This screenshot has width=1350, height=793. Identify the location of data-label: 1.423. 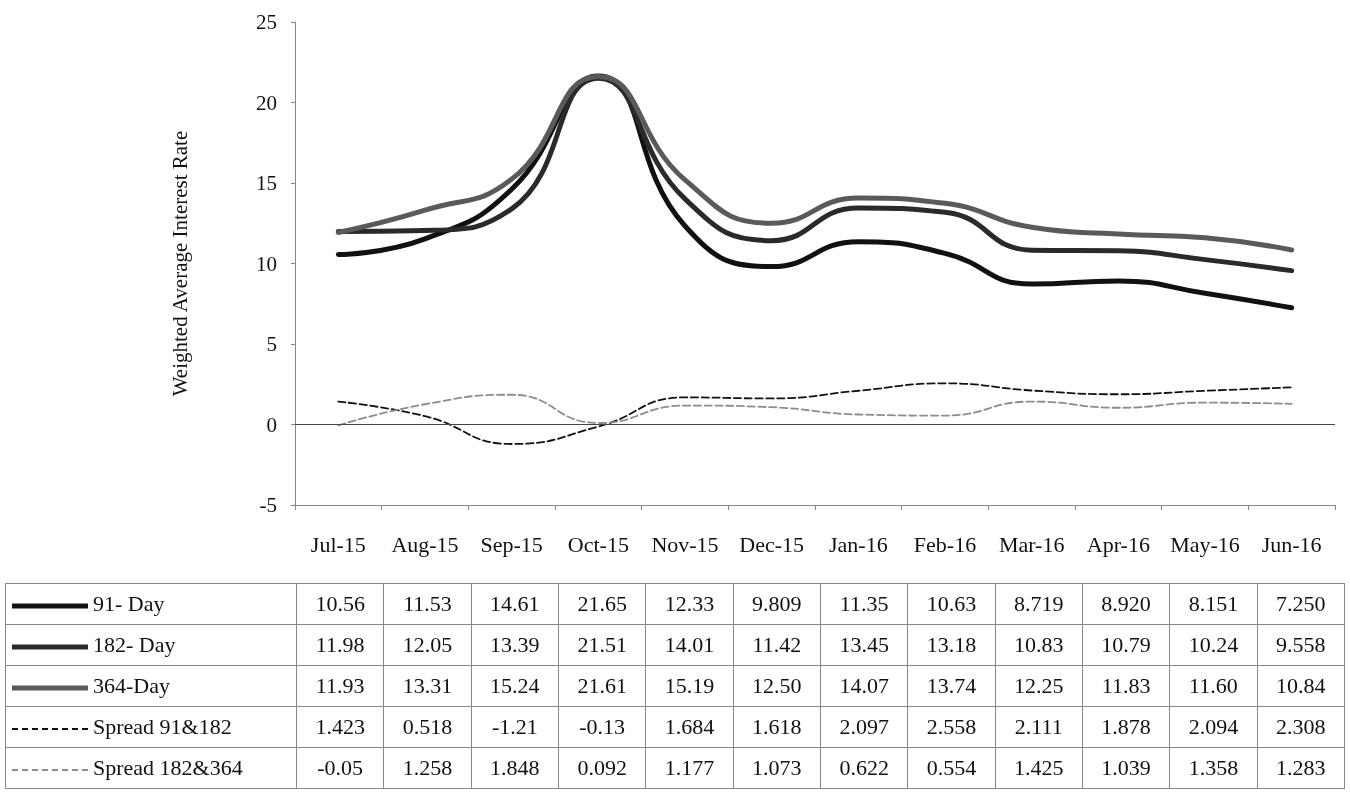
(340, 727).